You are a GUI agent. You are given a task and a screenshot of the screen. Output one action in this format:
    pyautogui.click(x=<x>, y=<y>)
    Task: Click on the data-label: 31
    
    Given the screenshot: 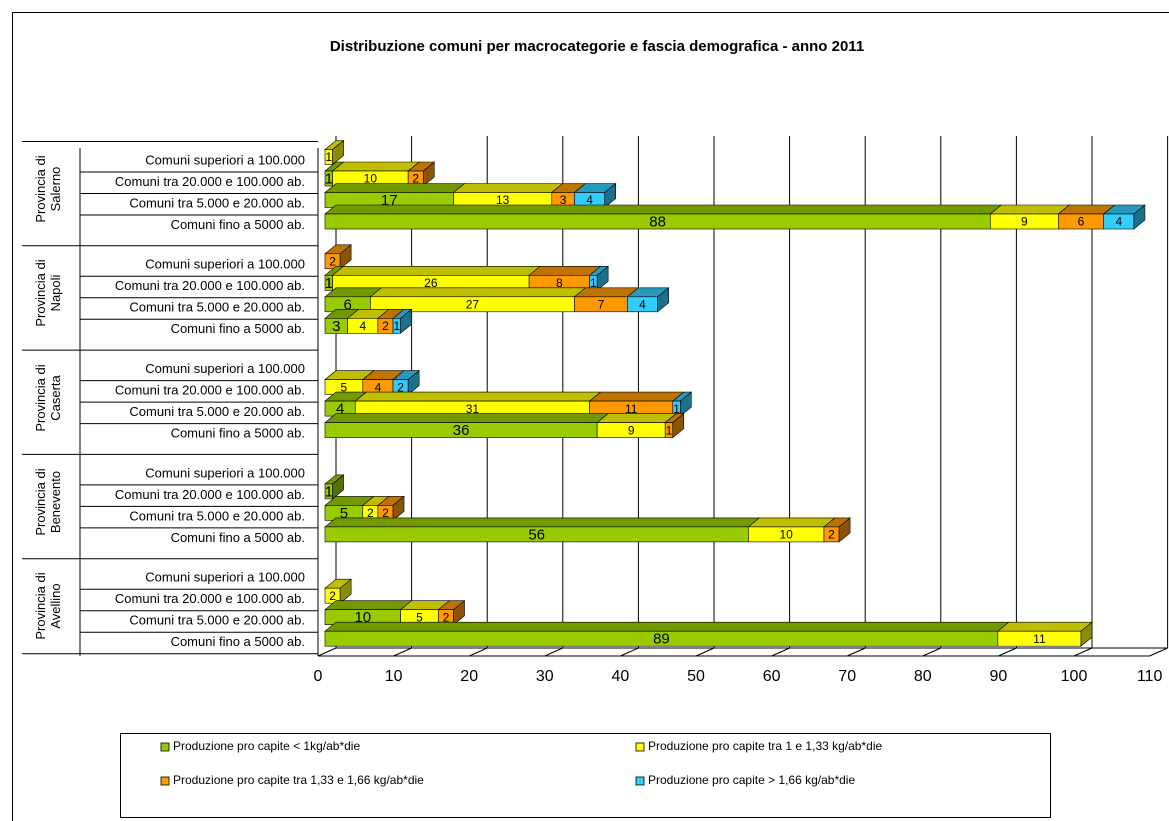 What is the action you would take?
    pyautogui.click(x=473, y=409)
    